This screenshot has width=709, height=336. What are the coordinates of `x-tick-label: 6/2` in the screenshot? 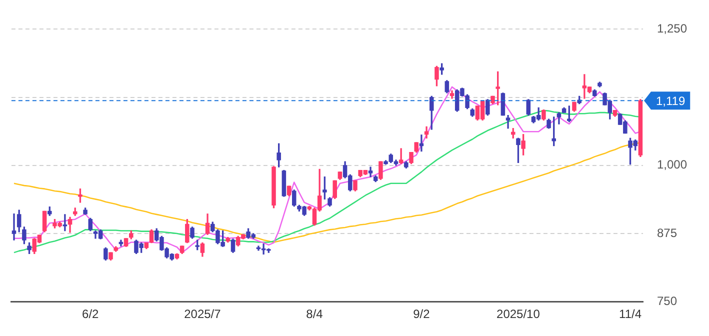 It's located at (91, 314).